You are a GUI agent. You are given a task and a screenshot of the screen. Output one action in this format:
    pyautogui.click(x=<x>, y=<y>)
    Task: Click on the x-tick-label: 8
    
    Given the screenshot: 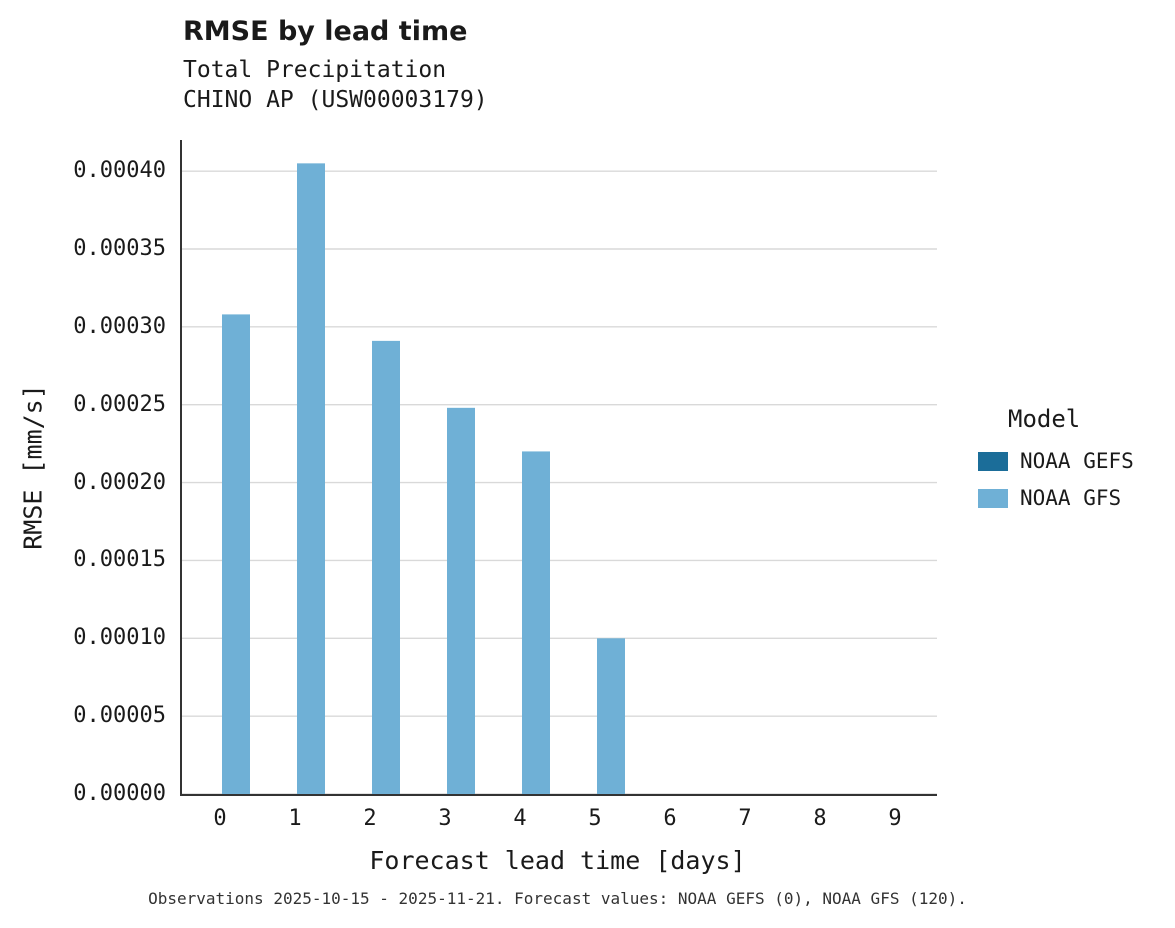 What is the action you would take?
    pyautogui.click(x=820, y=818)
    